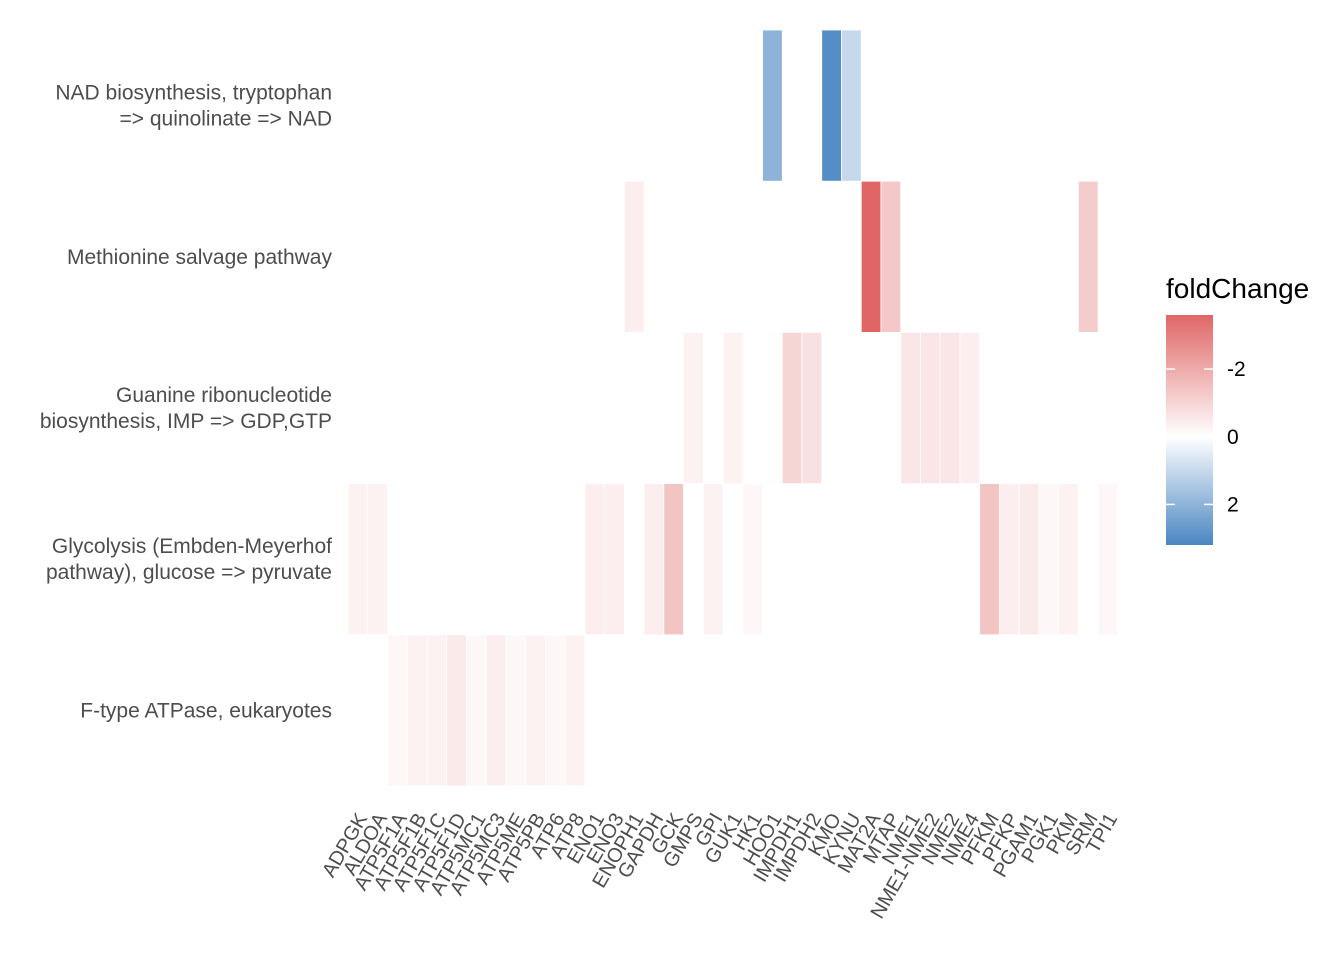 Image resolution: width=1344 pixels, height=965 pixels. Describe the element at coordinates (1233, 437) in the screenshot. I see `legend-tick-label: 0` at that location.